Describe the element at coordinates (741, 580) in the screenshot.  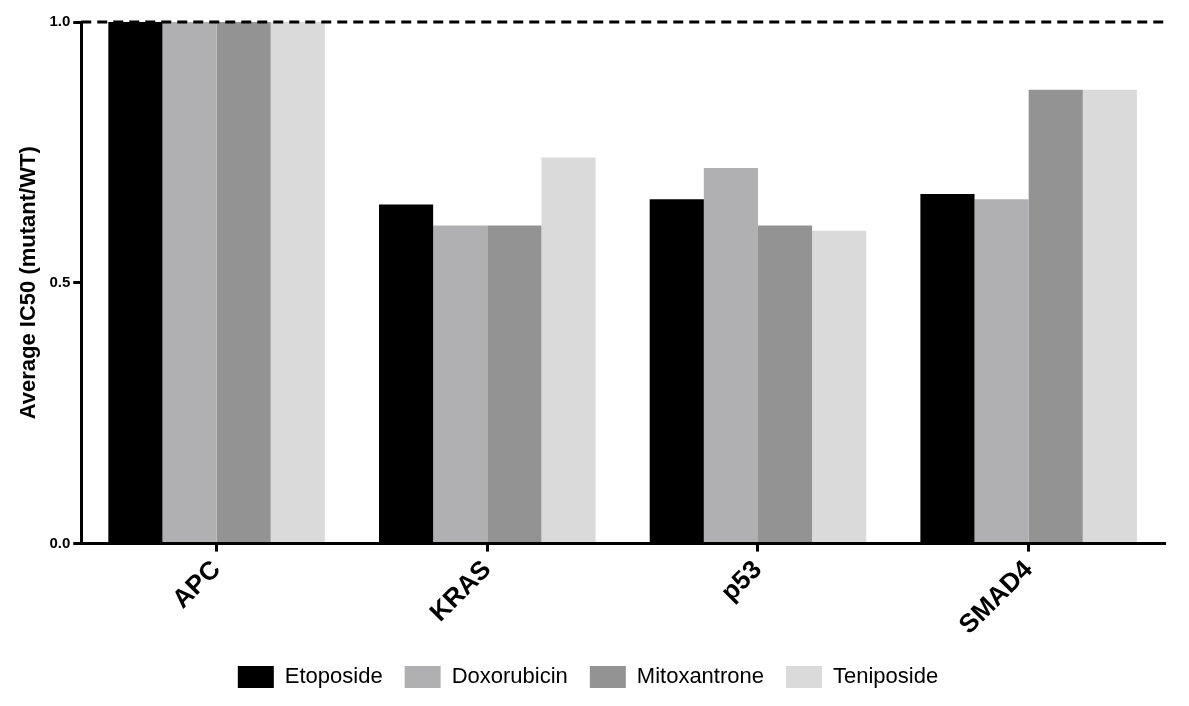
I see `x-tick-label: p53` at that location.